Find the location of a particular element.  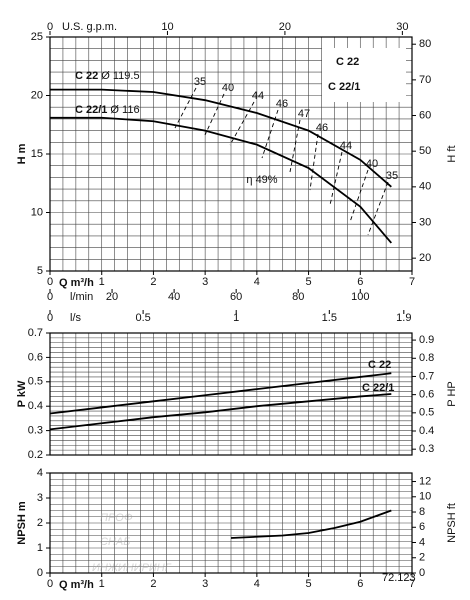

y-tick-label: 0 is located at coordinates (40, 573).